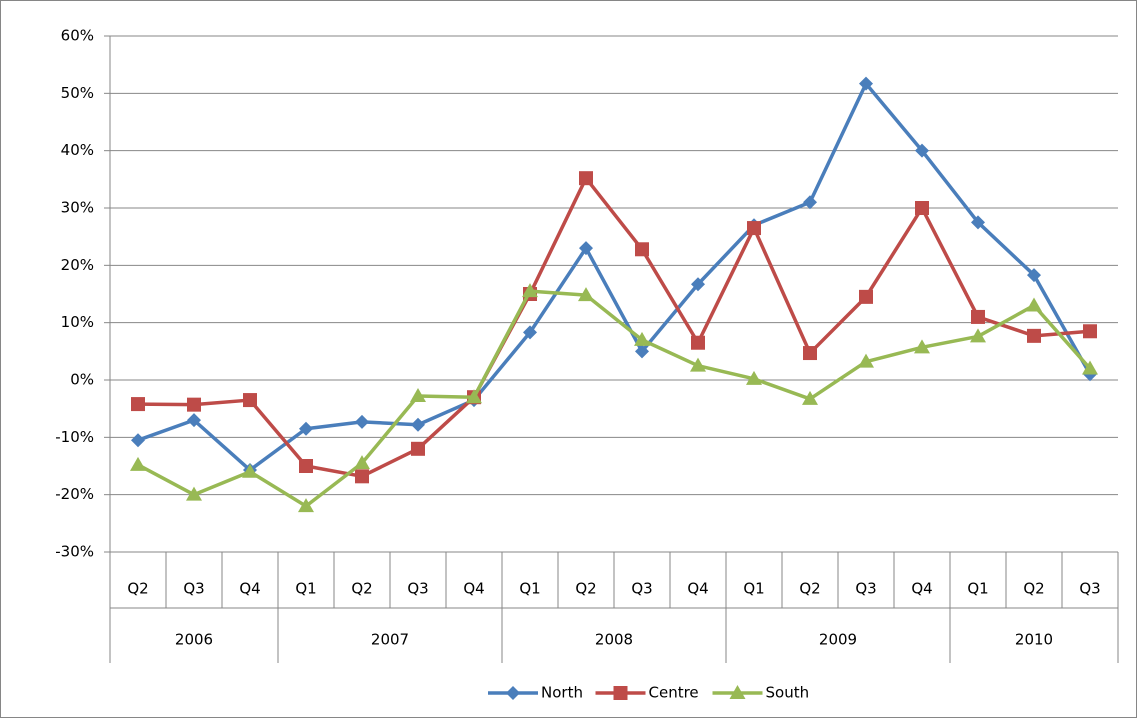  What do you see at coordinates (77, 208) in the screenshot?
I see `y-tick-label: 30%` at bounding box center [77, 208].